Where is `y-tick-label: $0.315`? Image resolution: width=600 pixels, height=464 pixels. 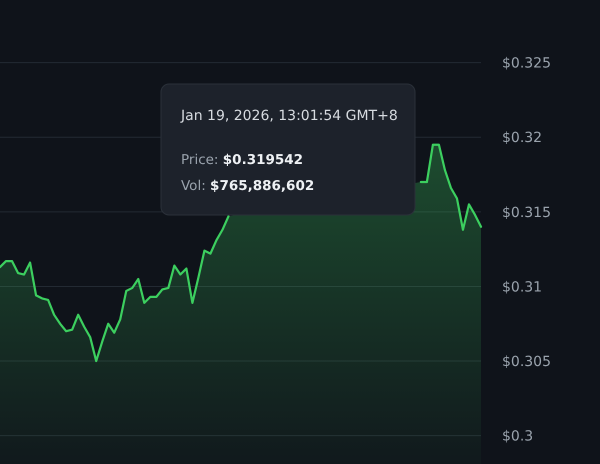 y-tick-label: $0.315 is located at coordinates (526, 212).